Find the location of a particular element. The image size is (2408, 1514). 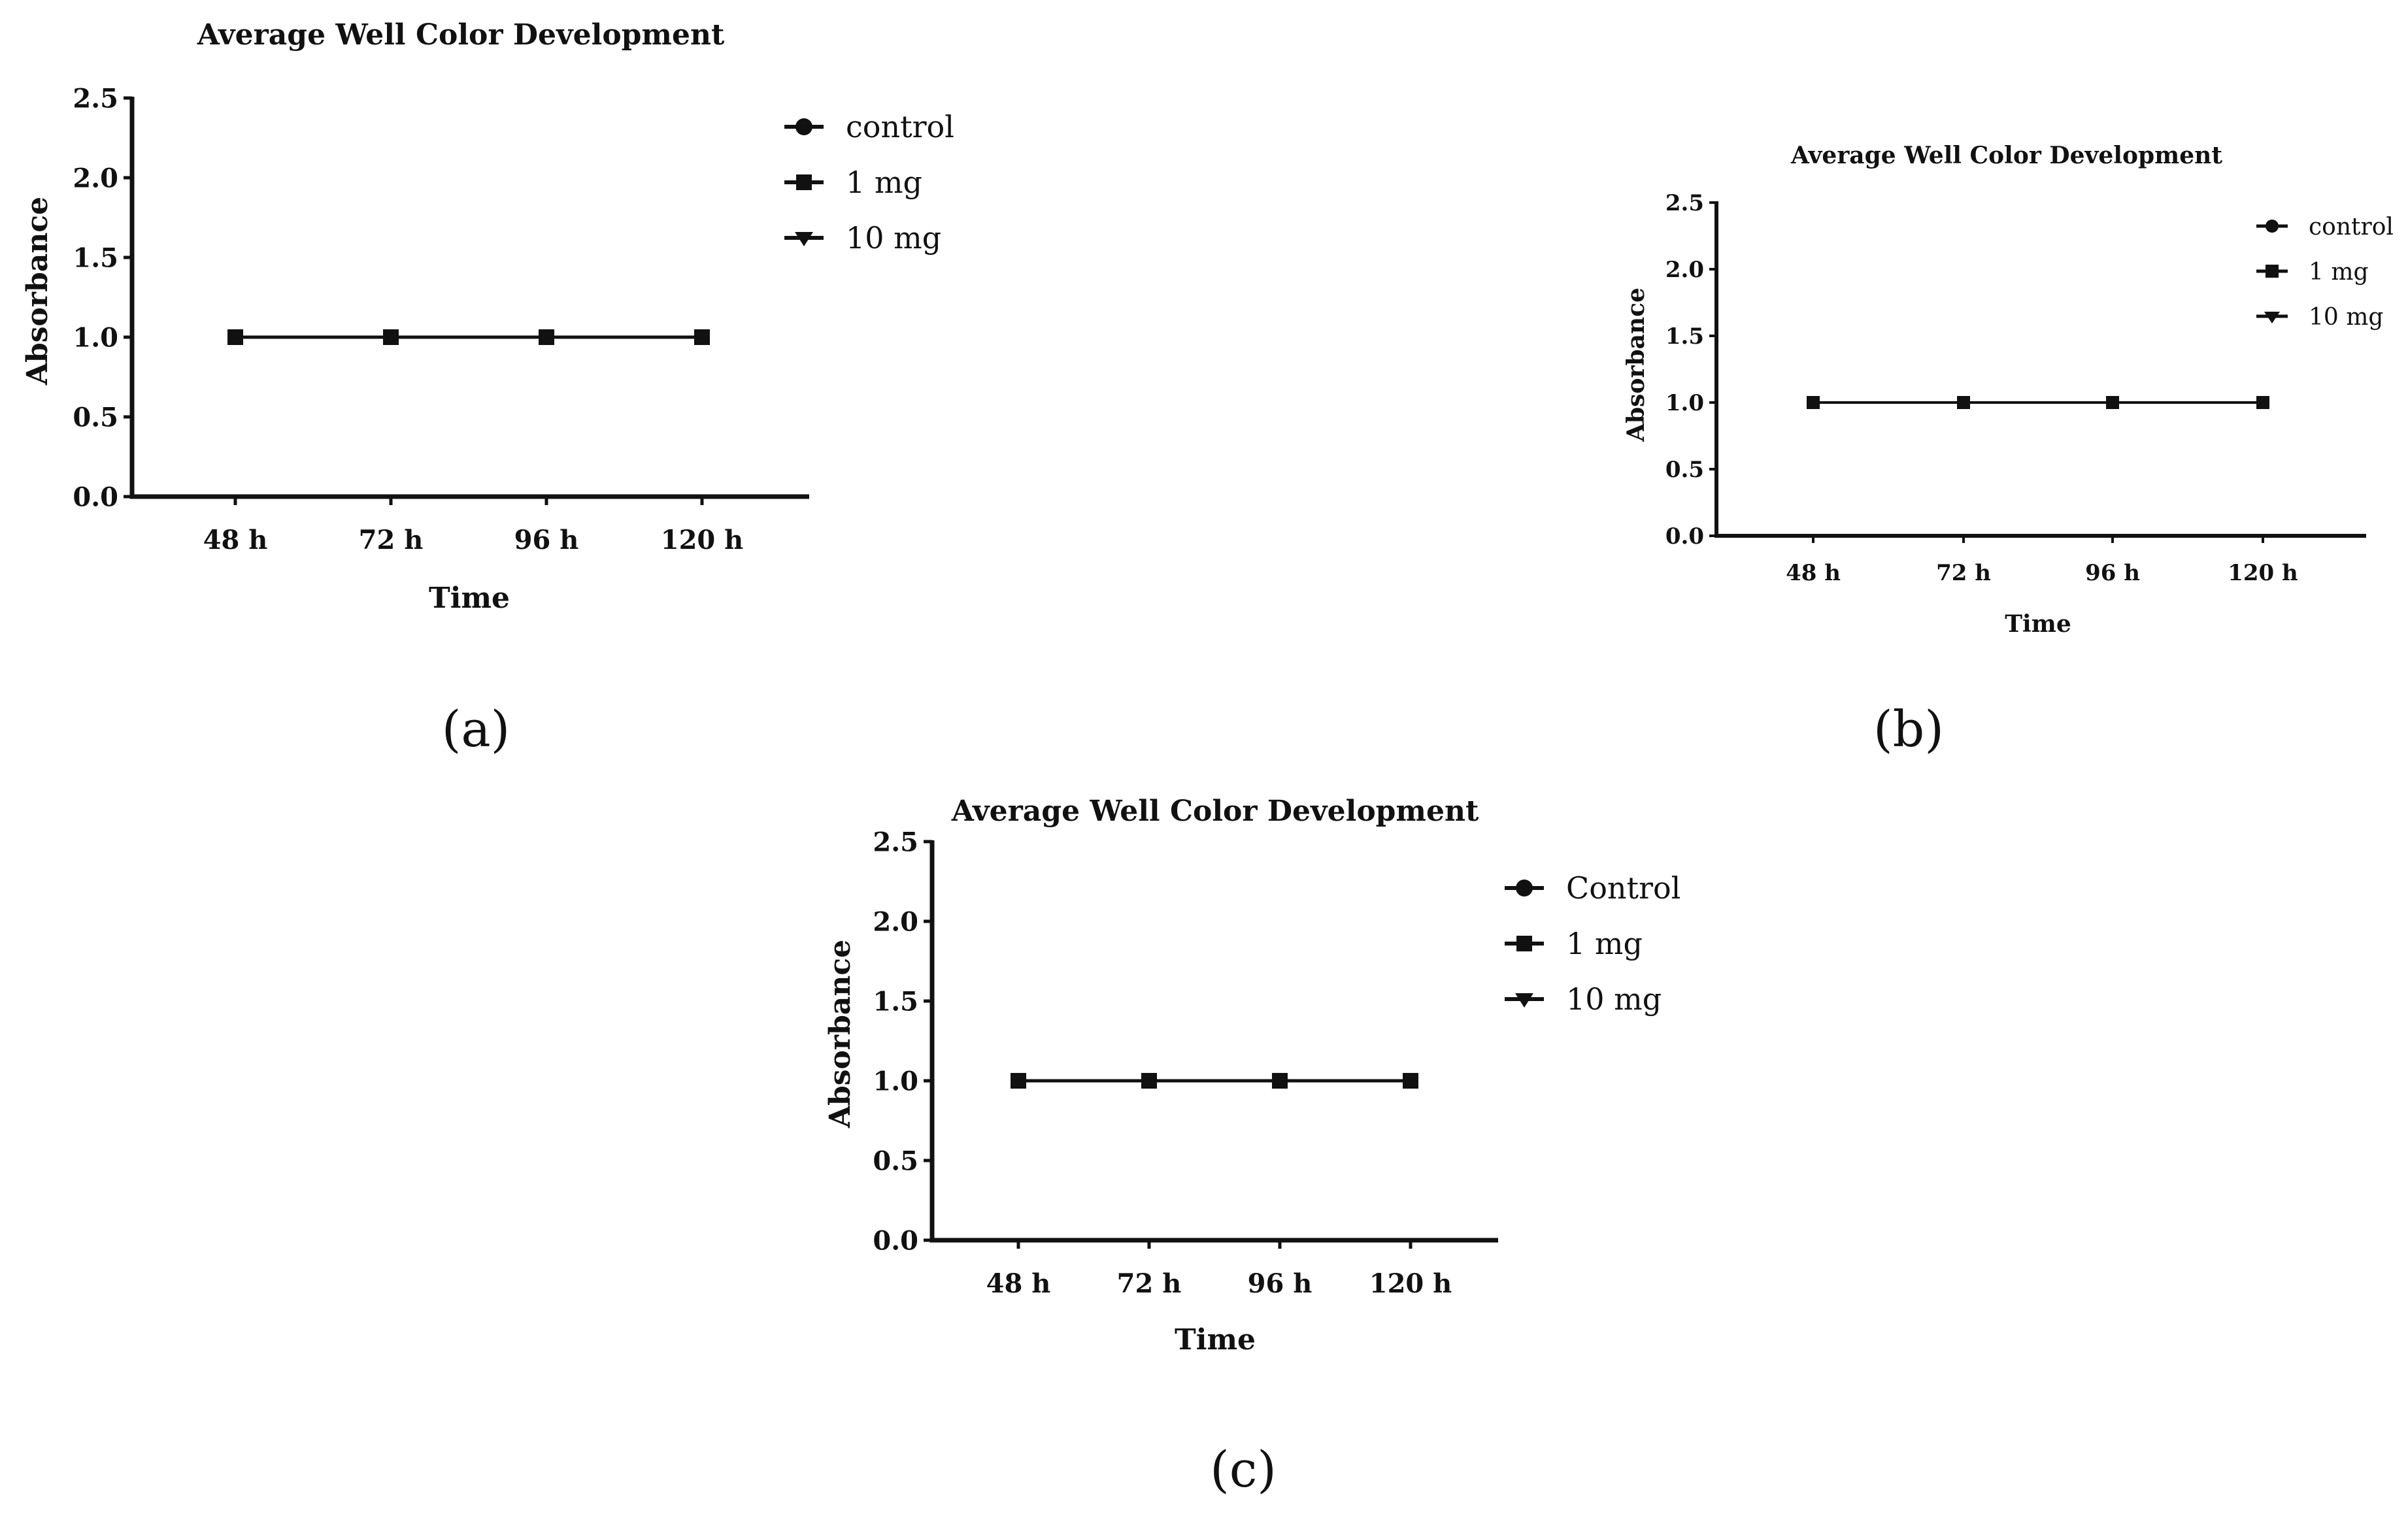

legend-label: Control is located at coordinates (1623, 888).